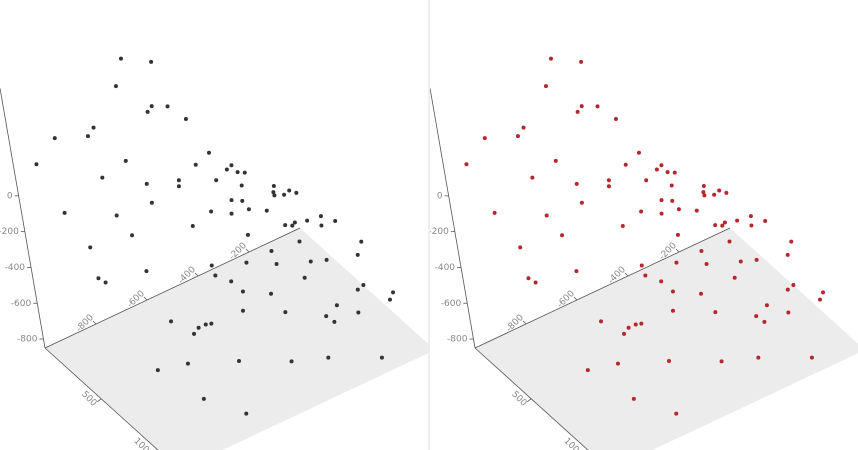  Describe the element at coordinates (99, 400) in the screenshot. I see `y-tick` at that location.